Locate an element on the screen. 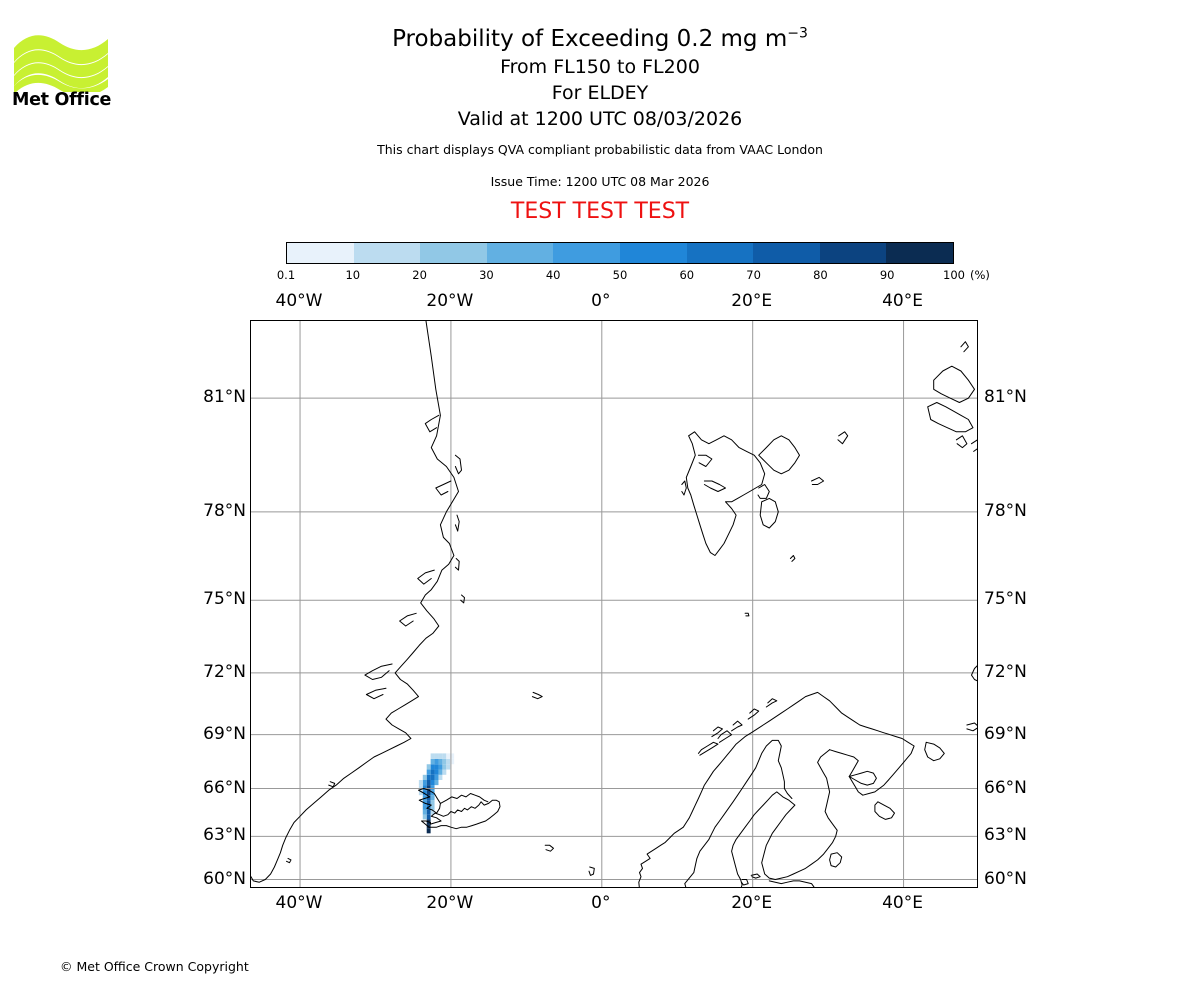 This screenshot has width=1200, height=1000. coast-kong-karls-land is located at coordinates (818, 480).